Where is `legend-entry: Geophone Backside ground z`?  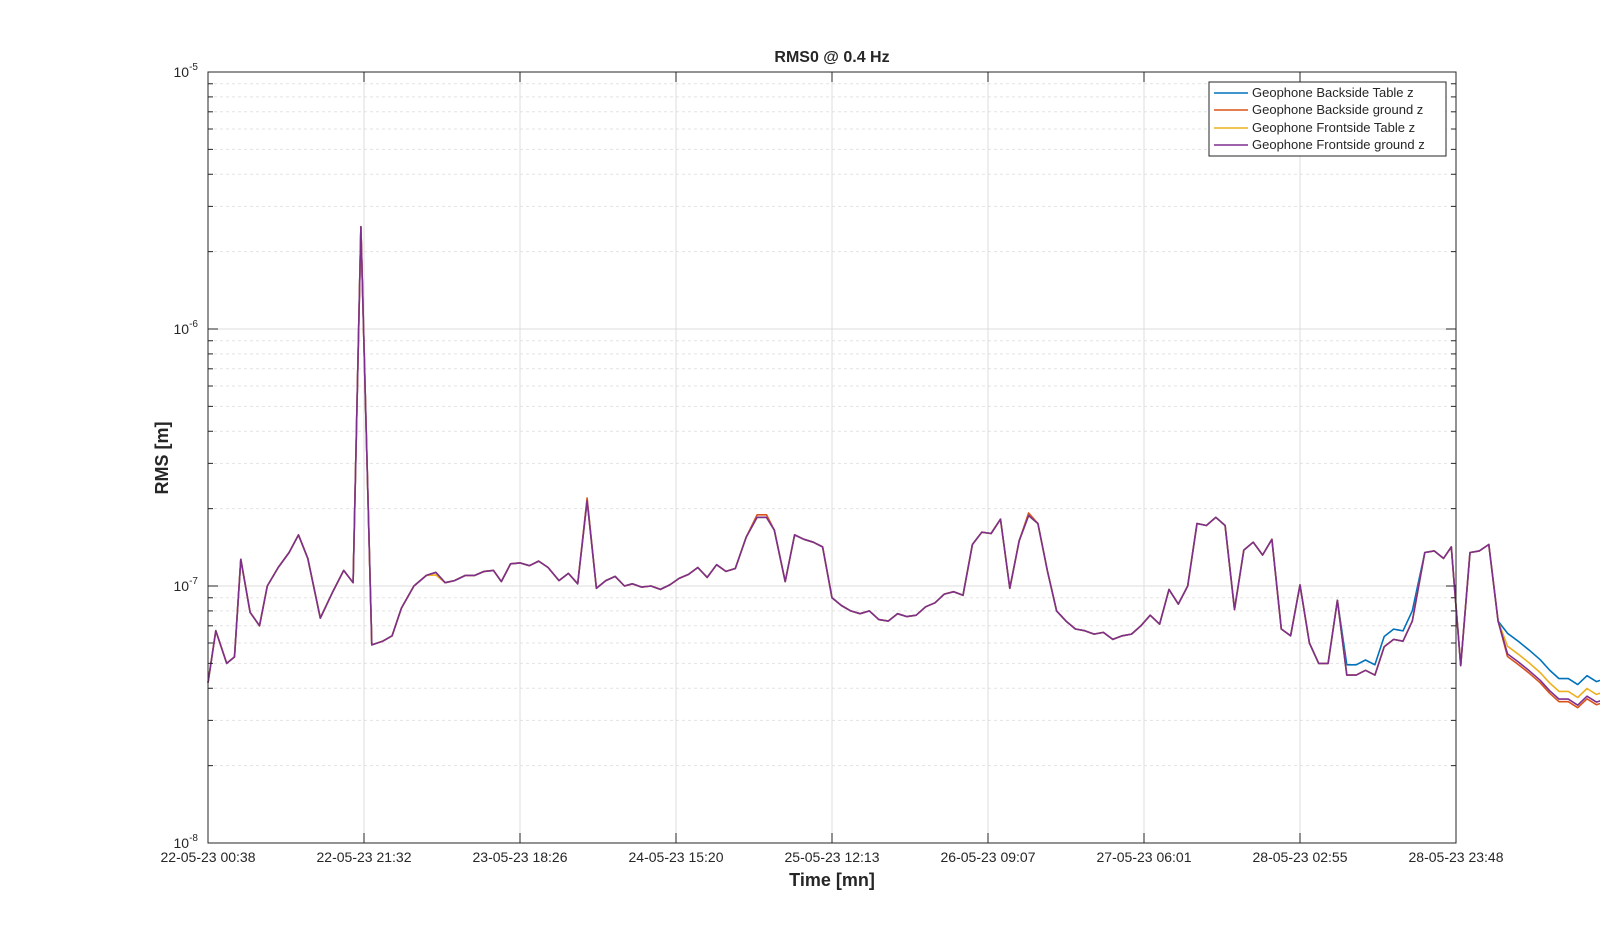 legend-entry: Geophone Backside ground z is located at coordinates (1318, 109).